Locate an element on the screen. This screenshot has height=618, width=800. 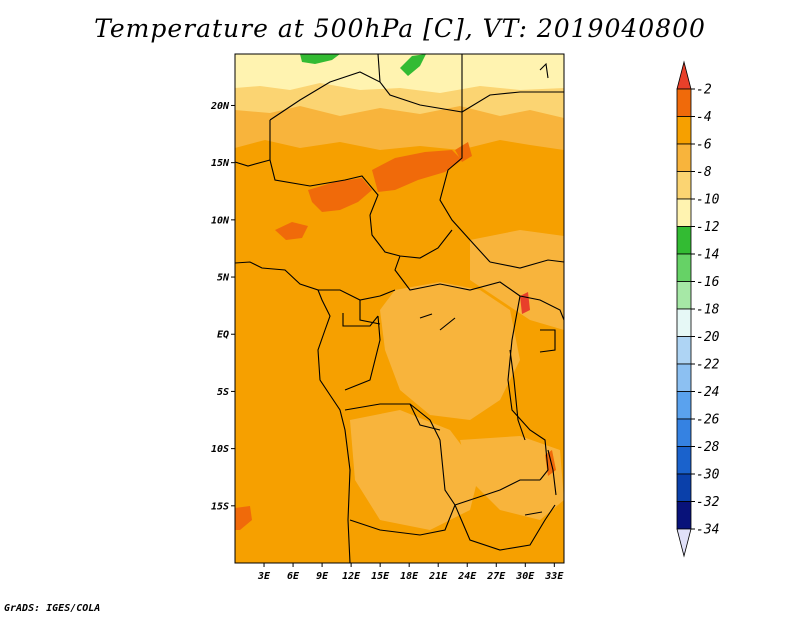
border-libya-sudan is located at coordinates (512, 102).